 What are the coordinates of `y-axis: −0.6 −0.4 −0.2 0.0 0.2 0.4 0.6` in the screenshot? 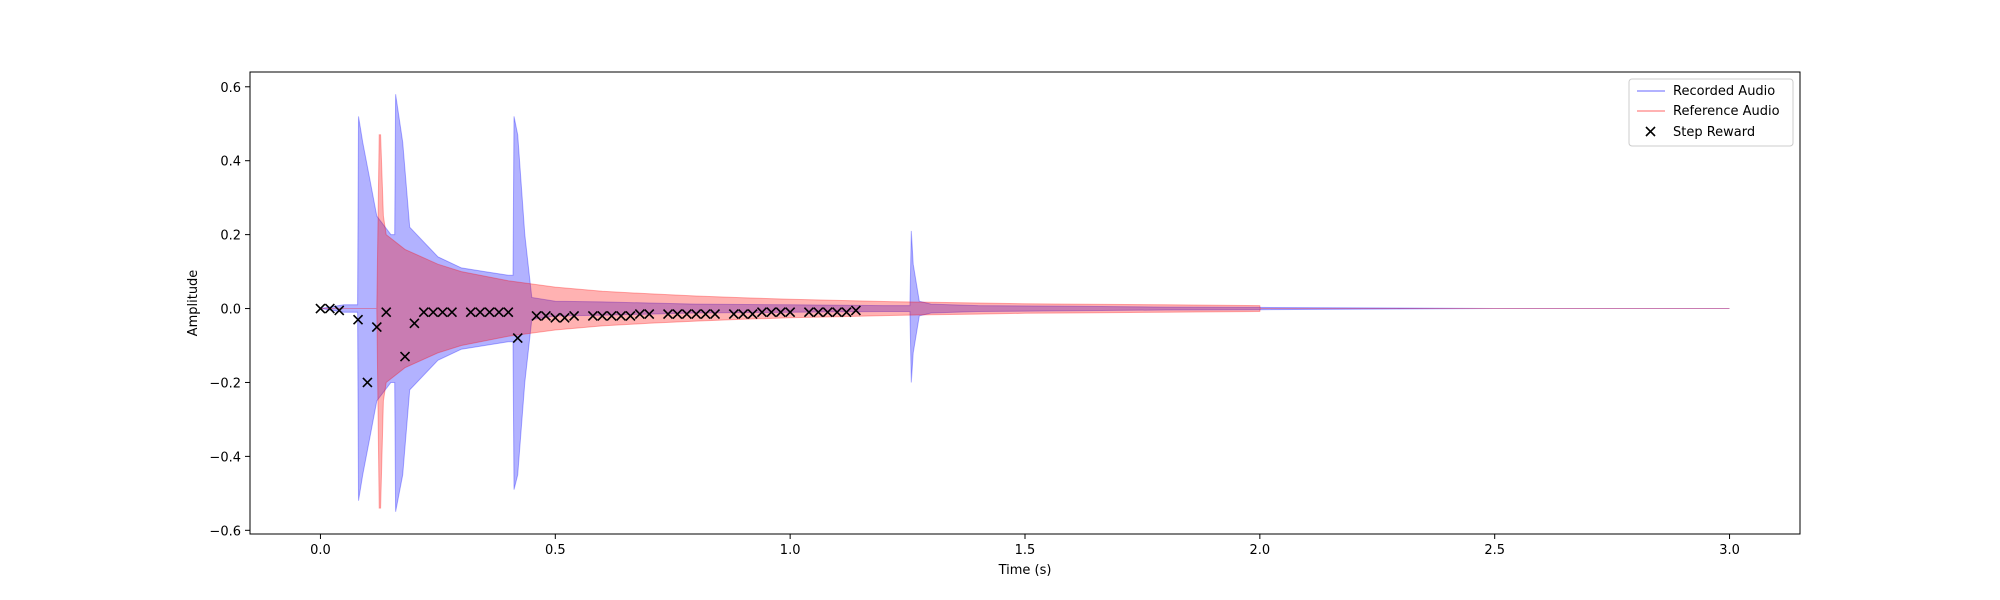 It's located at (229, 310).